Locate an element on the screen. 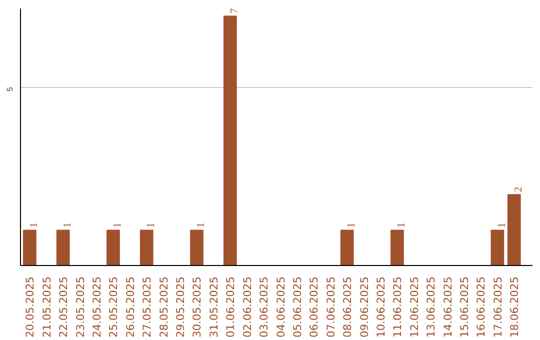 The image size is (540, 340). x-tick-label: 30.05.2025 is located at coordinates (197, 307).